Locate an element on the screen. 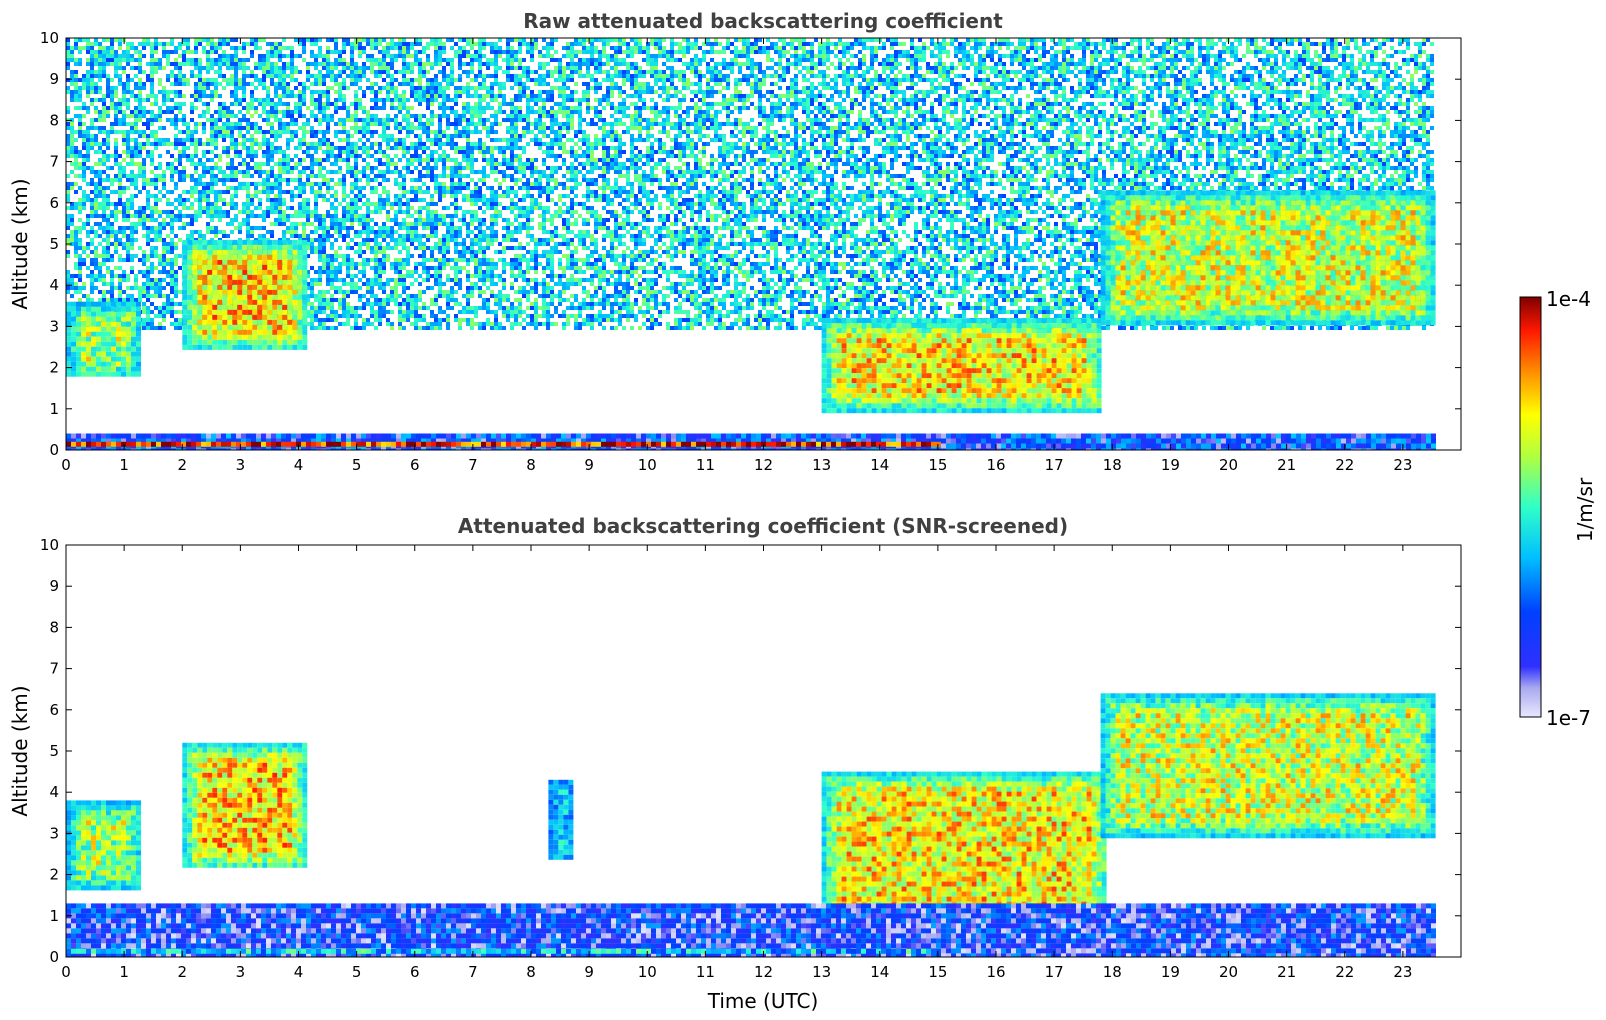  colorbar-units-label: 1/m/sr is located at coordinates (1585, 509).